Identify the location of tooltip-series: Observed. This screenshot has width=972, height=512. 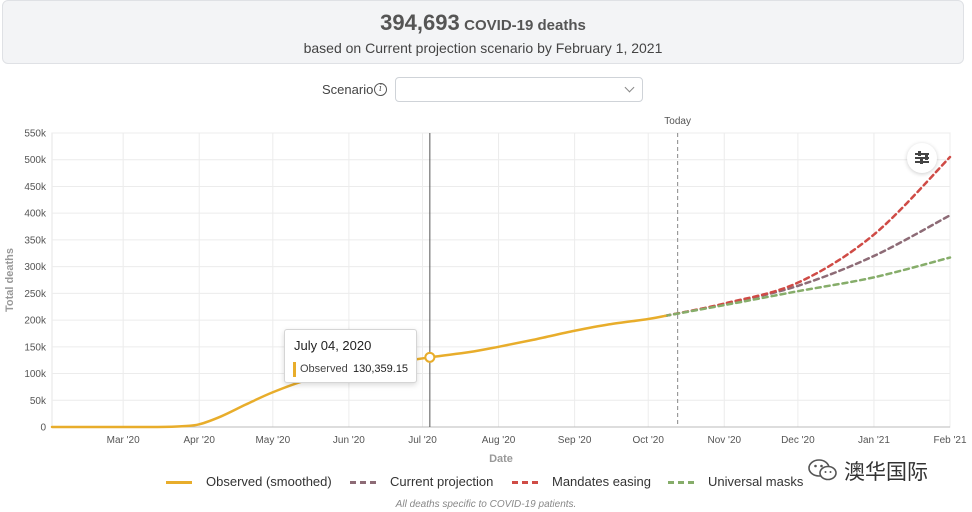
(324, 369).